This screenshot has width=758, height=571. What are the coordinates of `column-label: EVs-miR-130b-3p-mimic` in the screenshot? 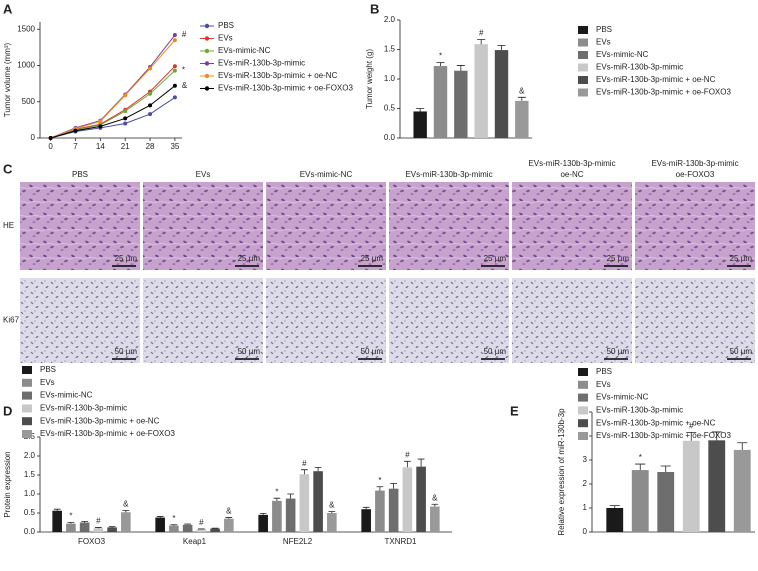 It's located at (571, 163).